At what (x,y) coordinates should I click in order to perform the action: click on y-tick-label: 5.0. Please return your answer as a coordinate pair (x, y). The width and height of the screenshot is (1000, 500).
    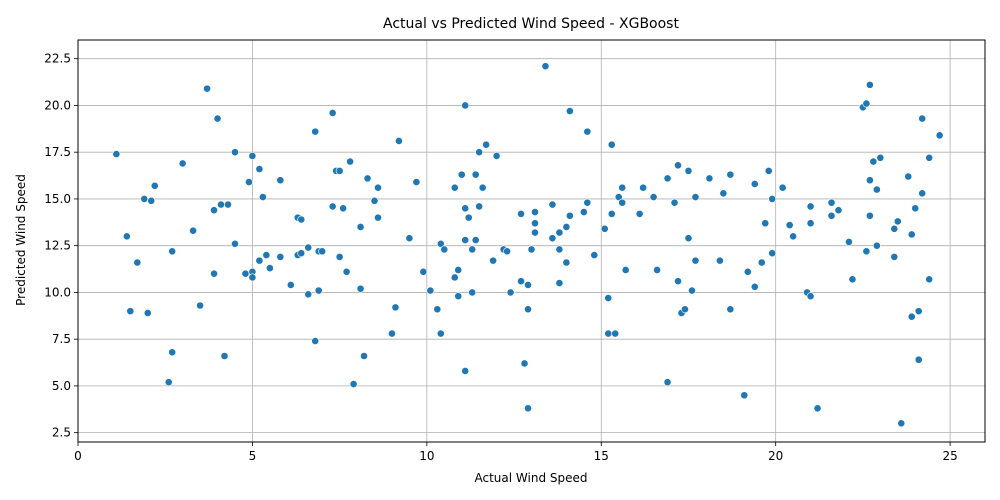
    Looking at the image, I should click on (61, 386).